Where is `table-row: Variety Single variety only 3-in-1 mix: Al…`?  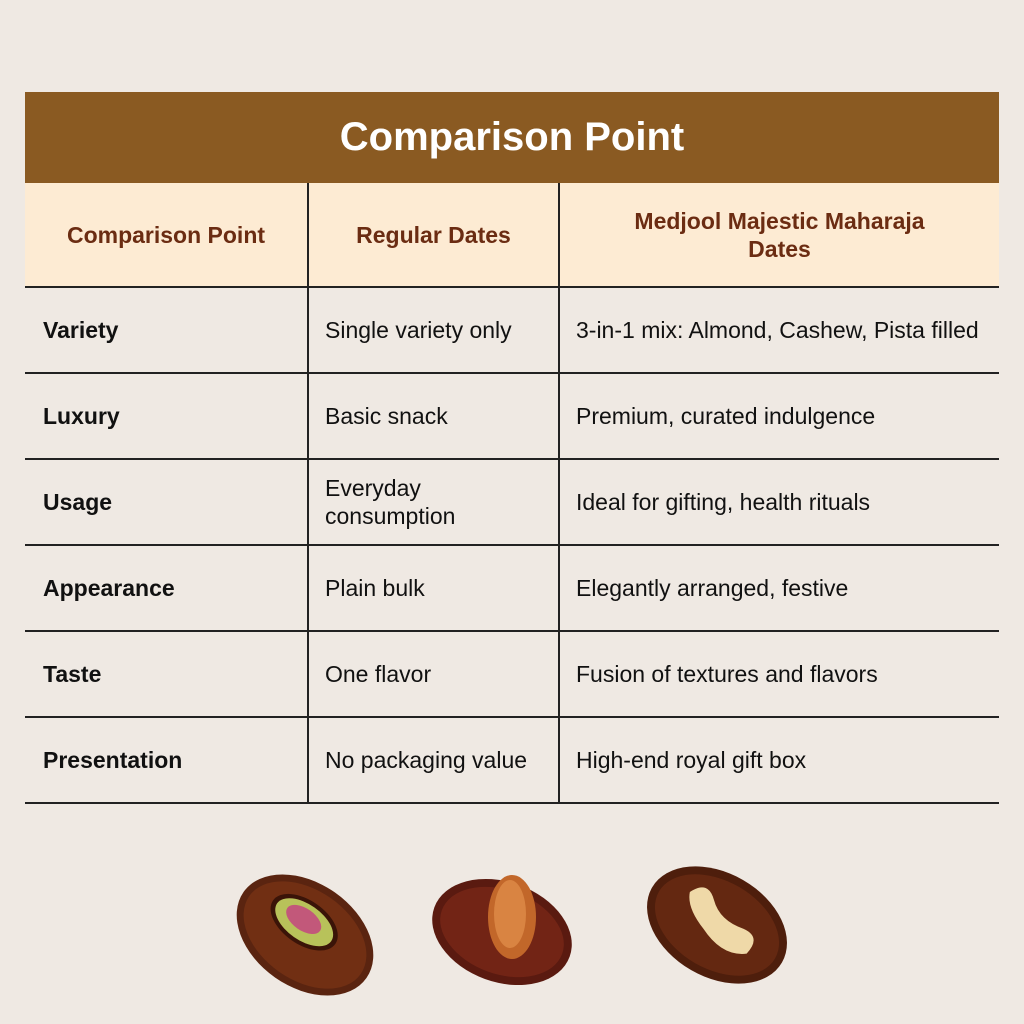
table-row: Variety Single variety only 3-in-1 mix: Al… is located at coordinates (512, 330).